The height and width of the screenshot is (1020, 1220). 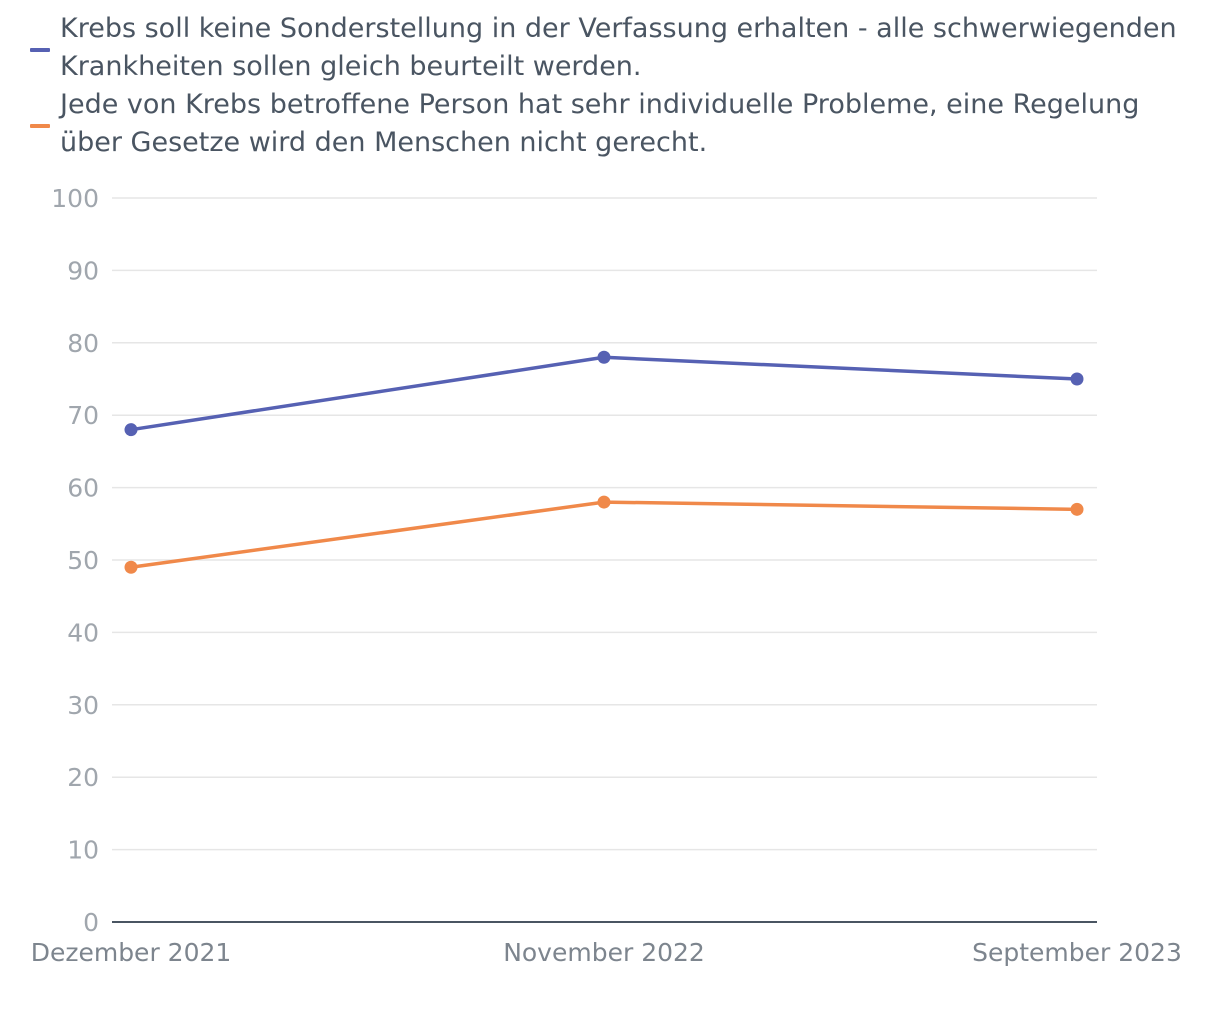 I want to click on y-axis-tick-labels: 0 10 20 30 40 50 60 70 80 90 100, so click(x=75, y=560).